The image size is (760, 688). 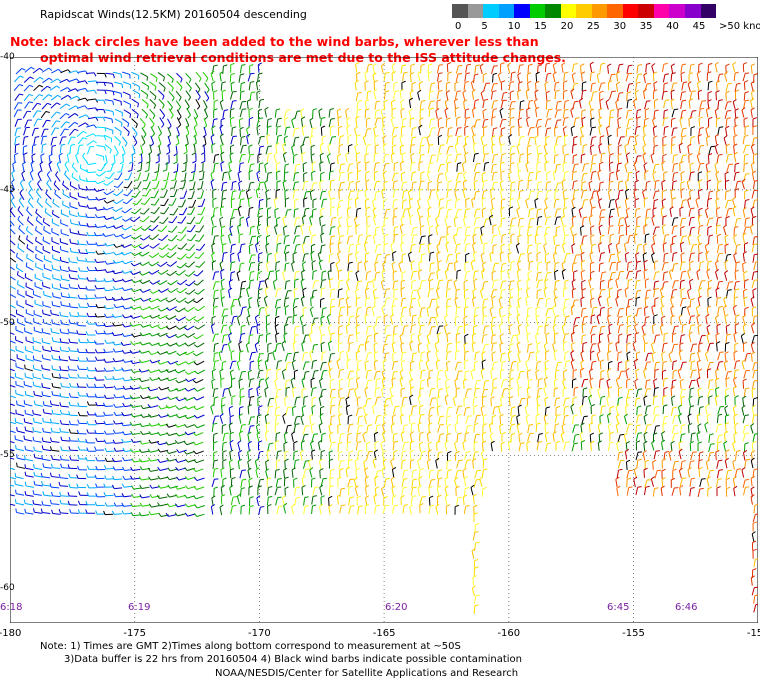 I want to click on legend-label: 20, so click(x=567, y=26).